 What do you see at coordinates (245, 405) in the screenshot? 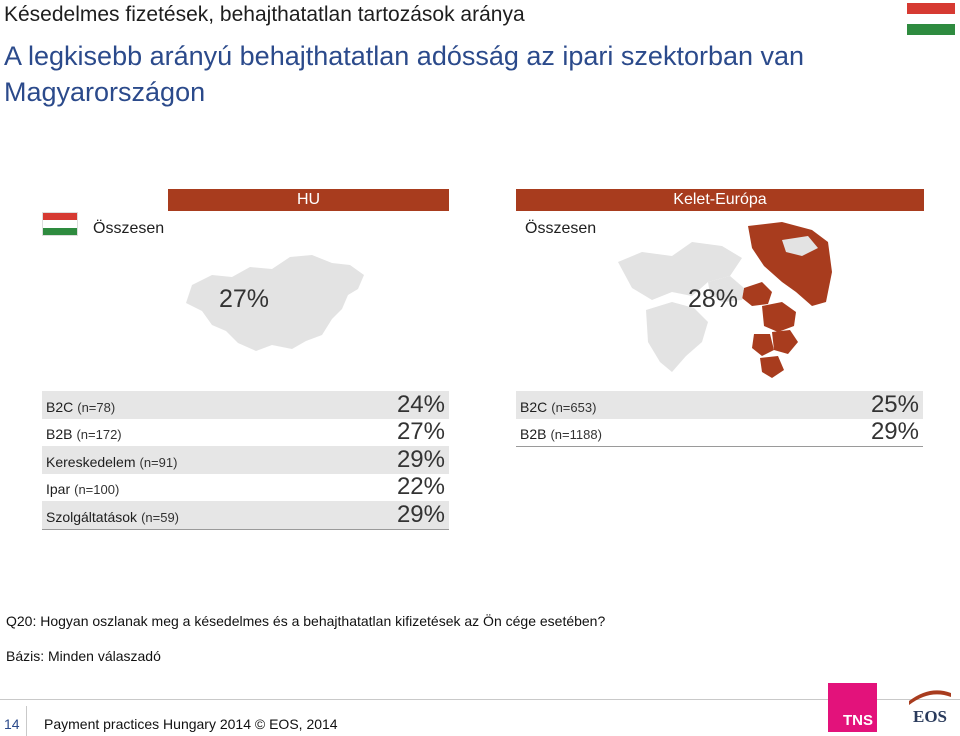
I see `table-row: B2C (n=78) 24%` at bounding box center [245, 405].